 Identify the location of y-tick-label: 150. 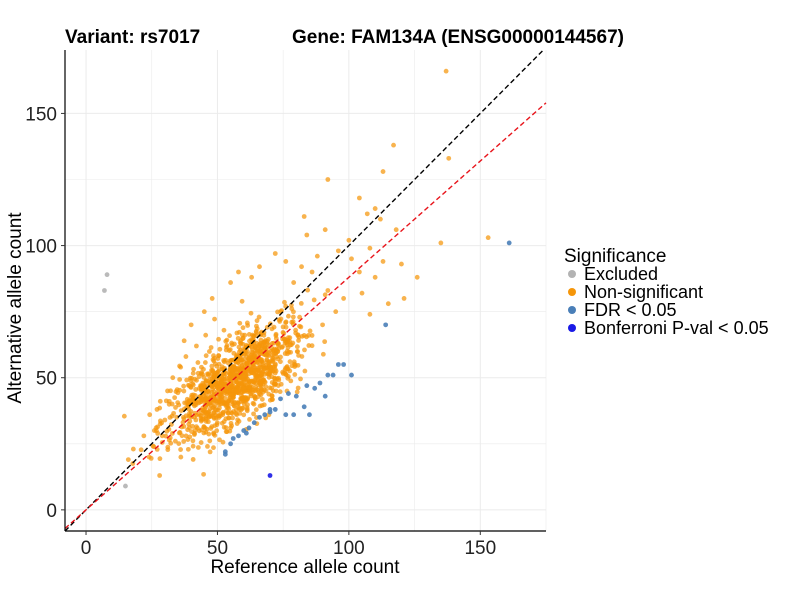
(41, 114).